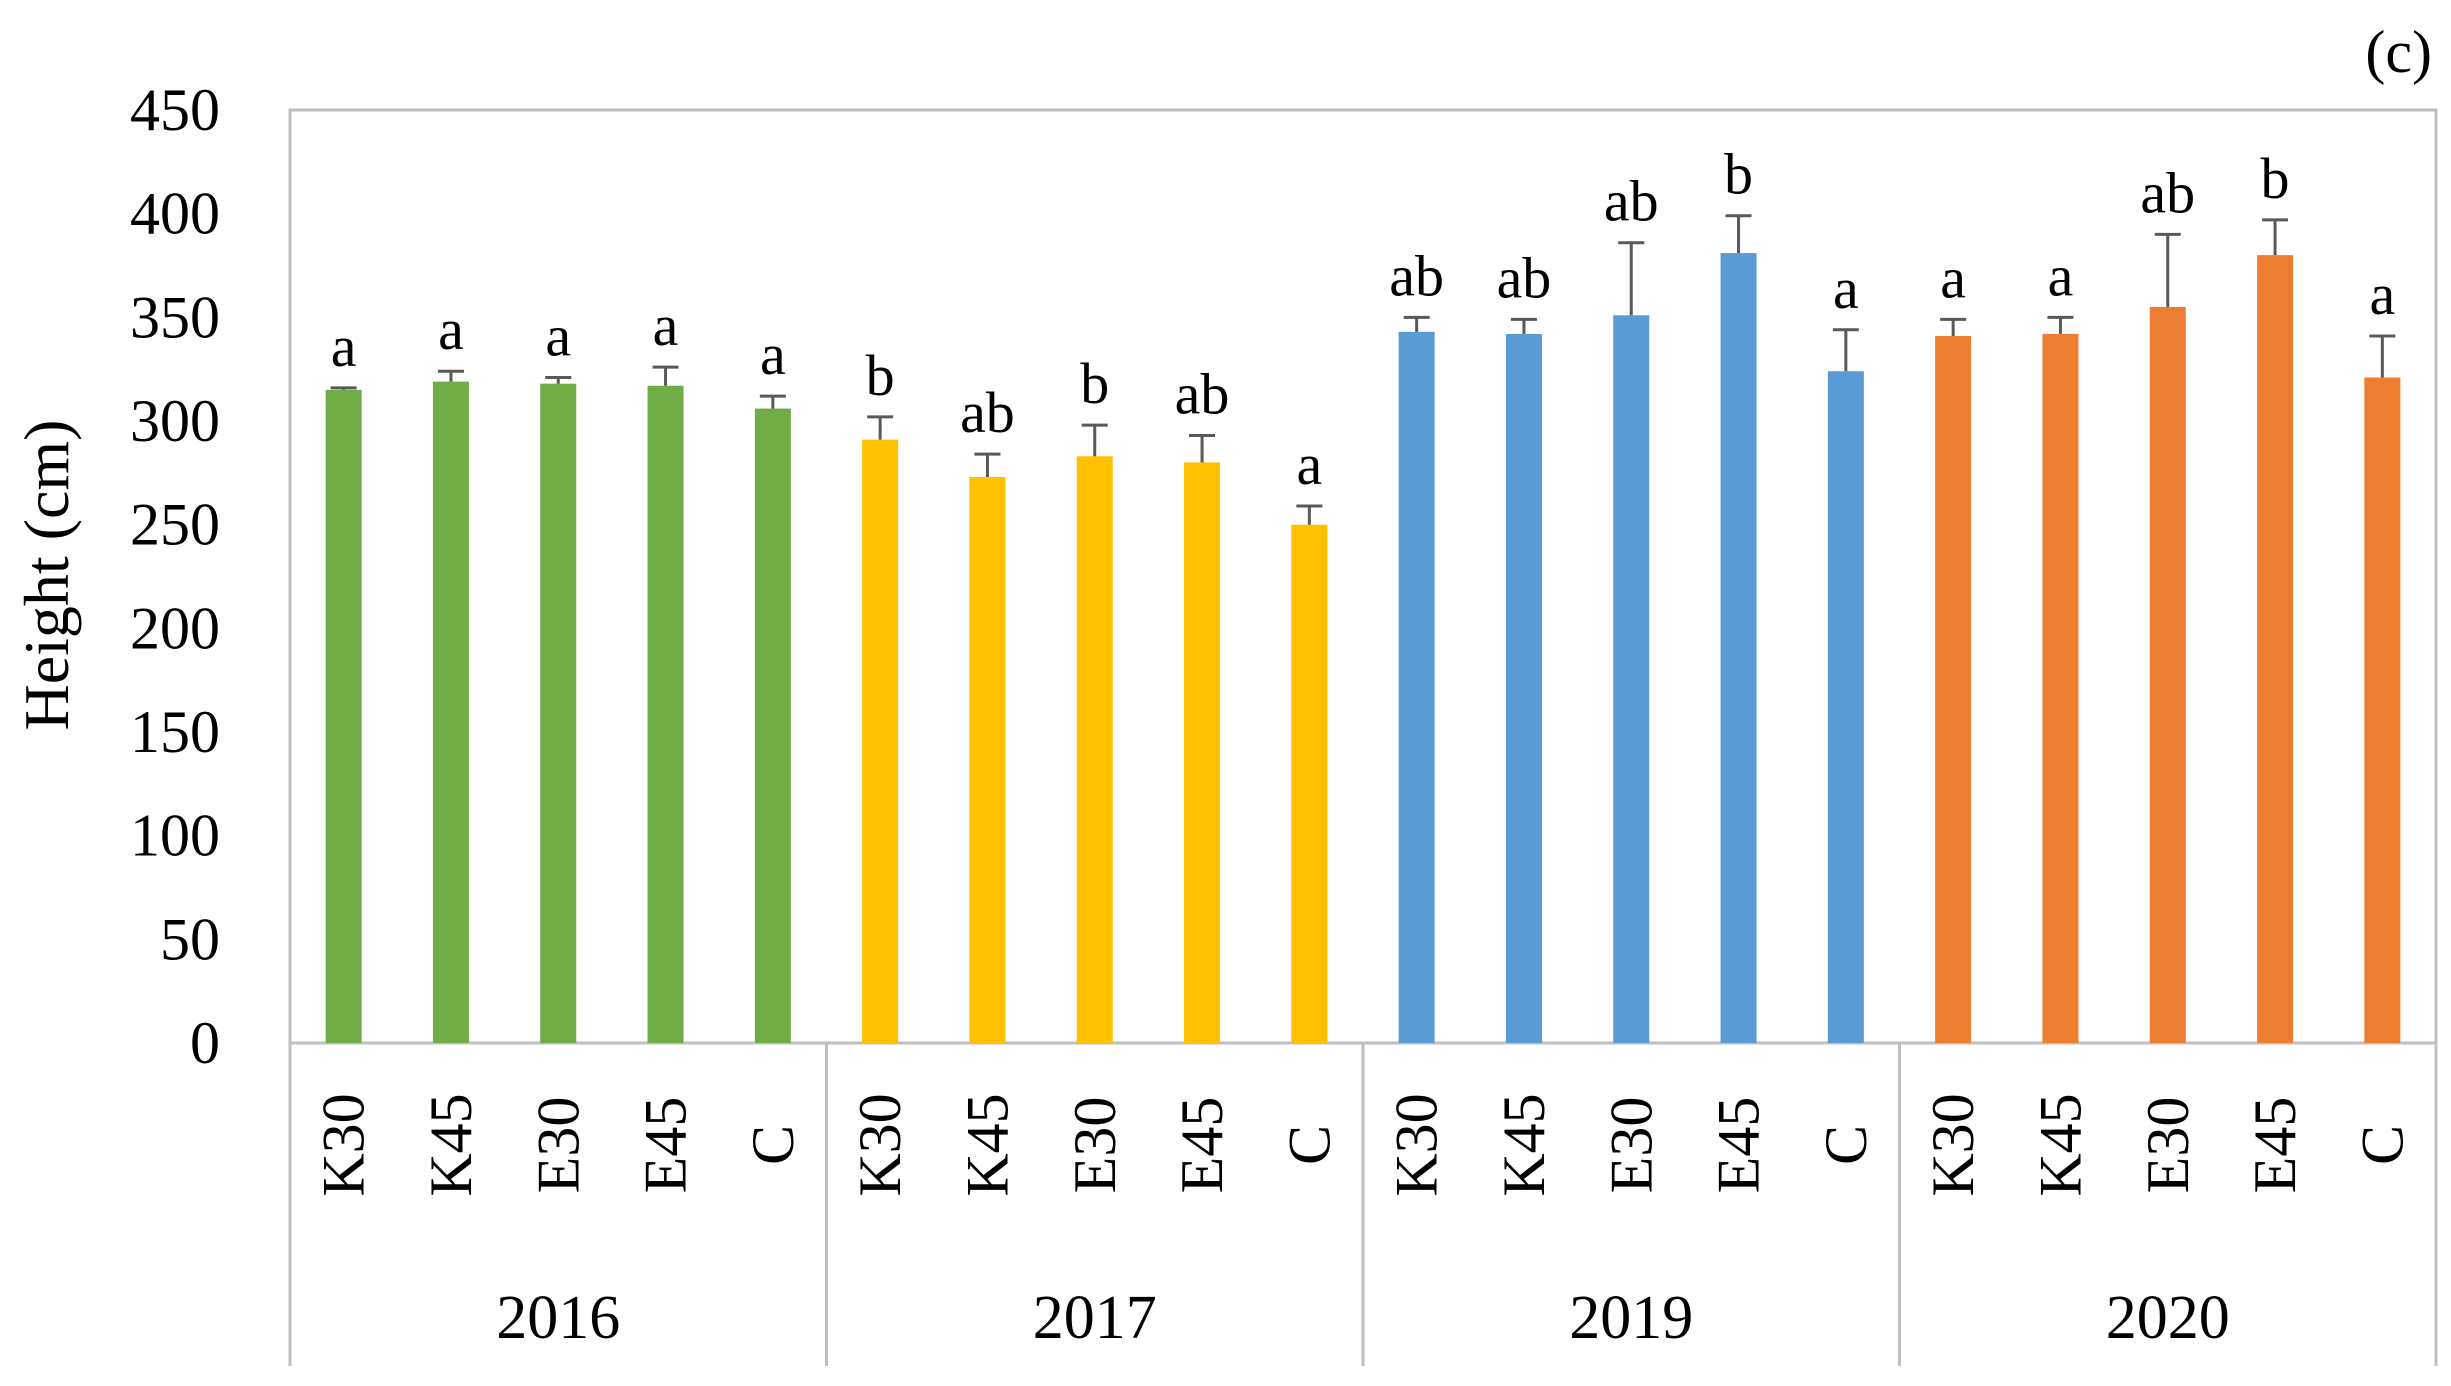  What do you see at coordinates (2168, 1318) in the screenshot?
I see `group-label-2020: 2020` at bounding box center [2168, 1318].